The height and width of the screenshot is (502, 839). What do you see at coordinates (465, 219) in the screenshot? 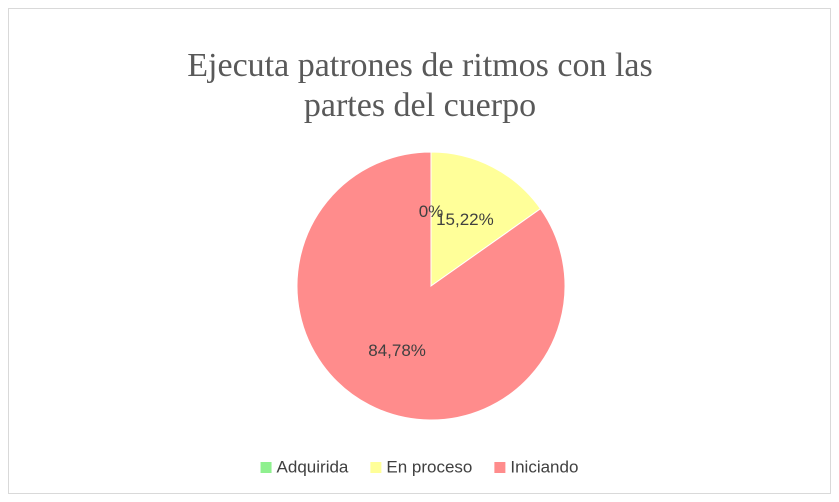
I see `data-label: 15,22%` at bounding box center [465, 219].